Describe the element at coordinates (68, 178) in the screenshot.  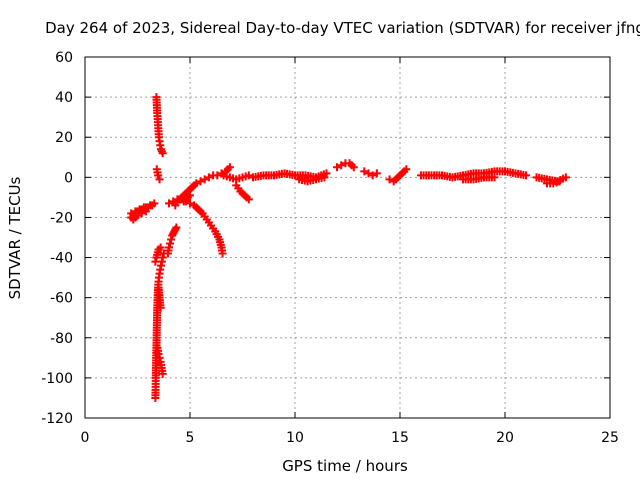
I see `y-tick-label: 0` at that location.